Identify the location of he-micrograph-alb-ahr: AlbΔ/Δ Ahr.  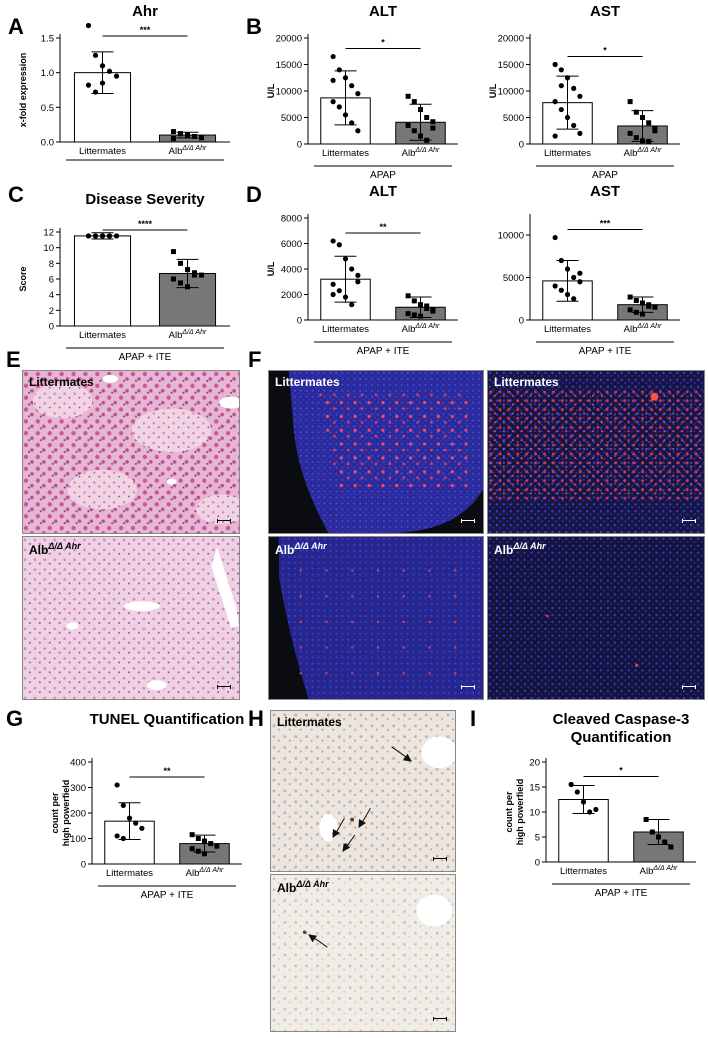
(131, 618).